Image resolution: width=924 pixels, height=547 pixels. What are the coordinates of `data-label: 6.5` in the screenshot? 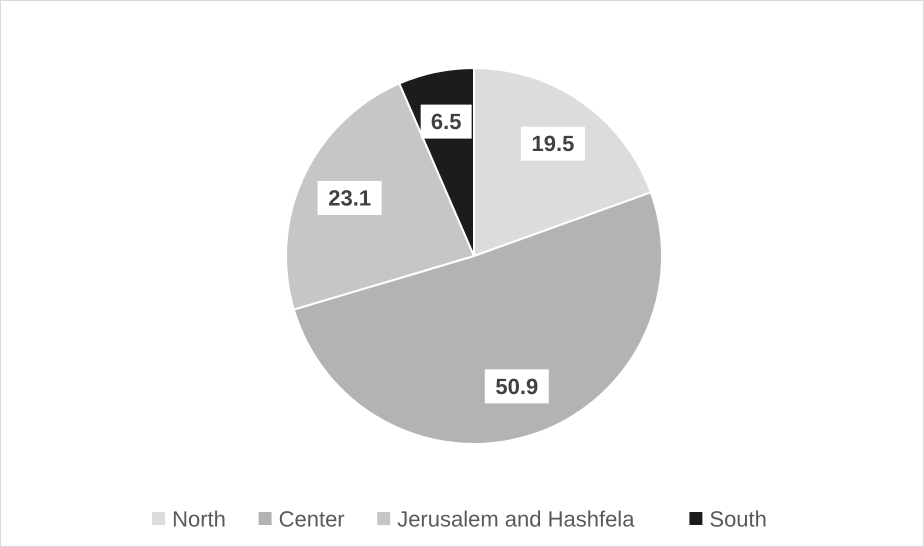 It's located at (446, 121).